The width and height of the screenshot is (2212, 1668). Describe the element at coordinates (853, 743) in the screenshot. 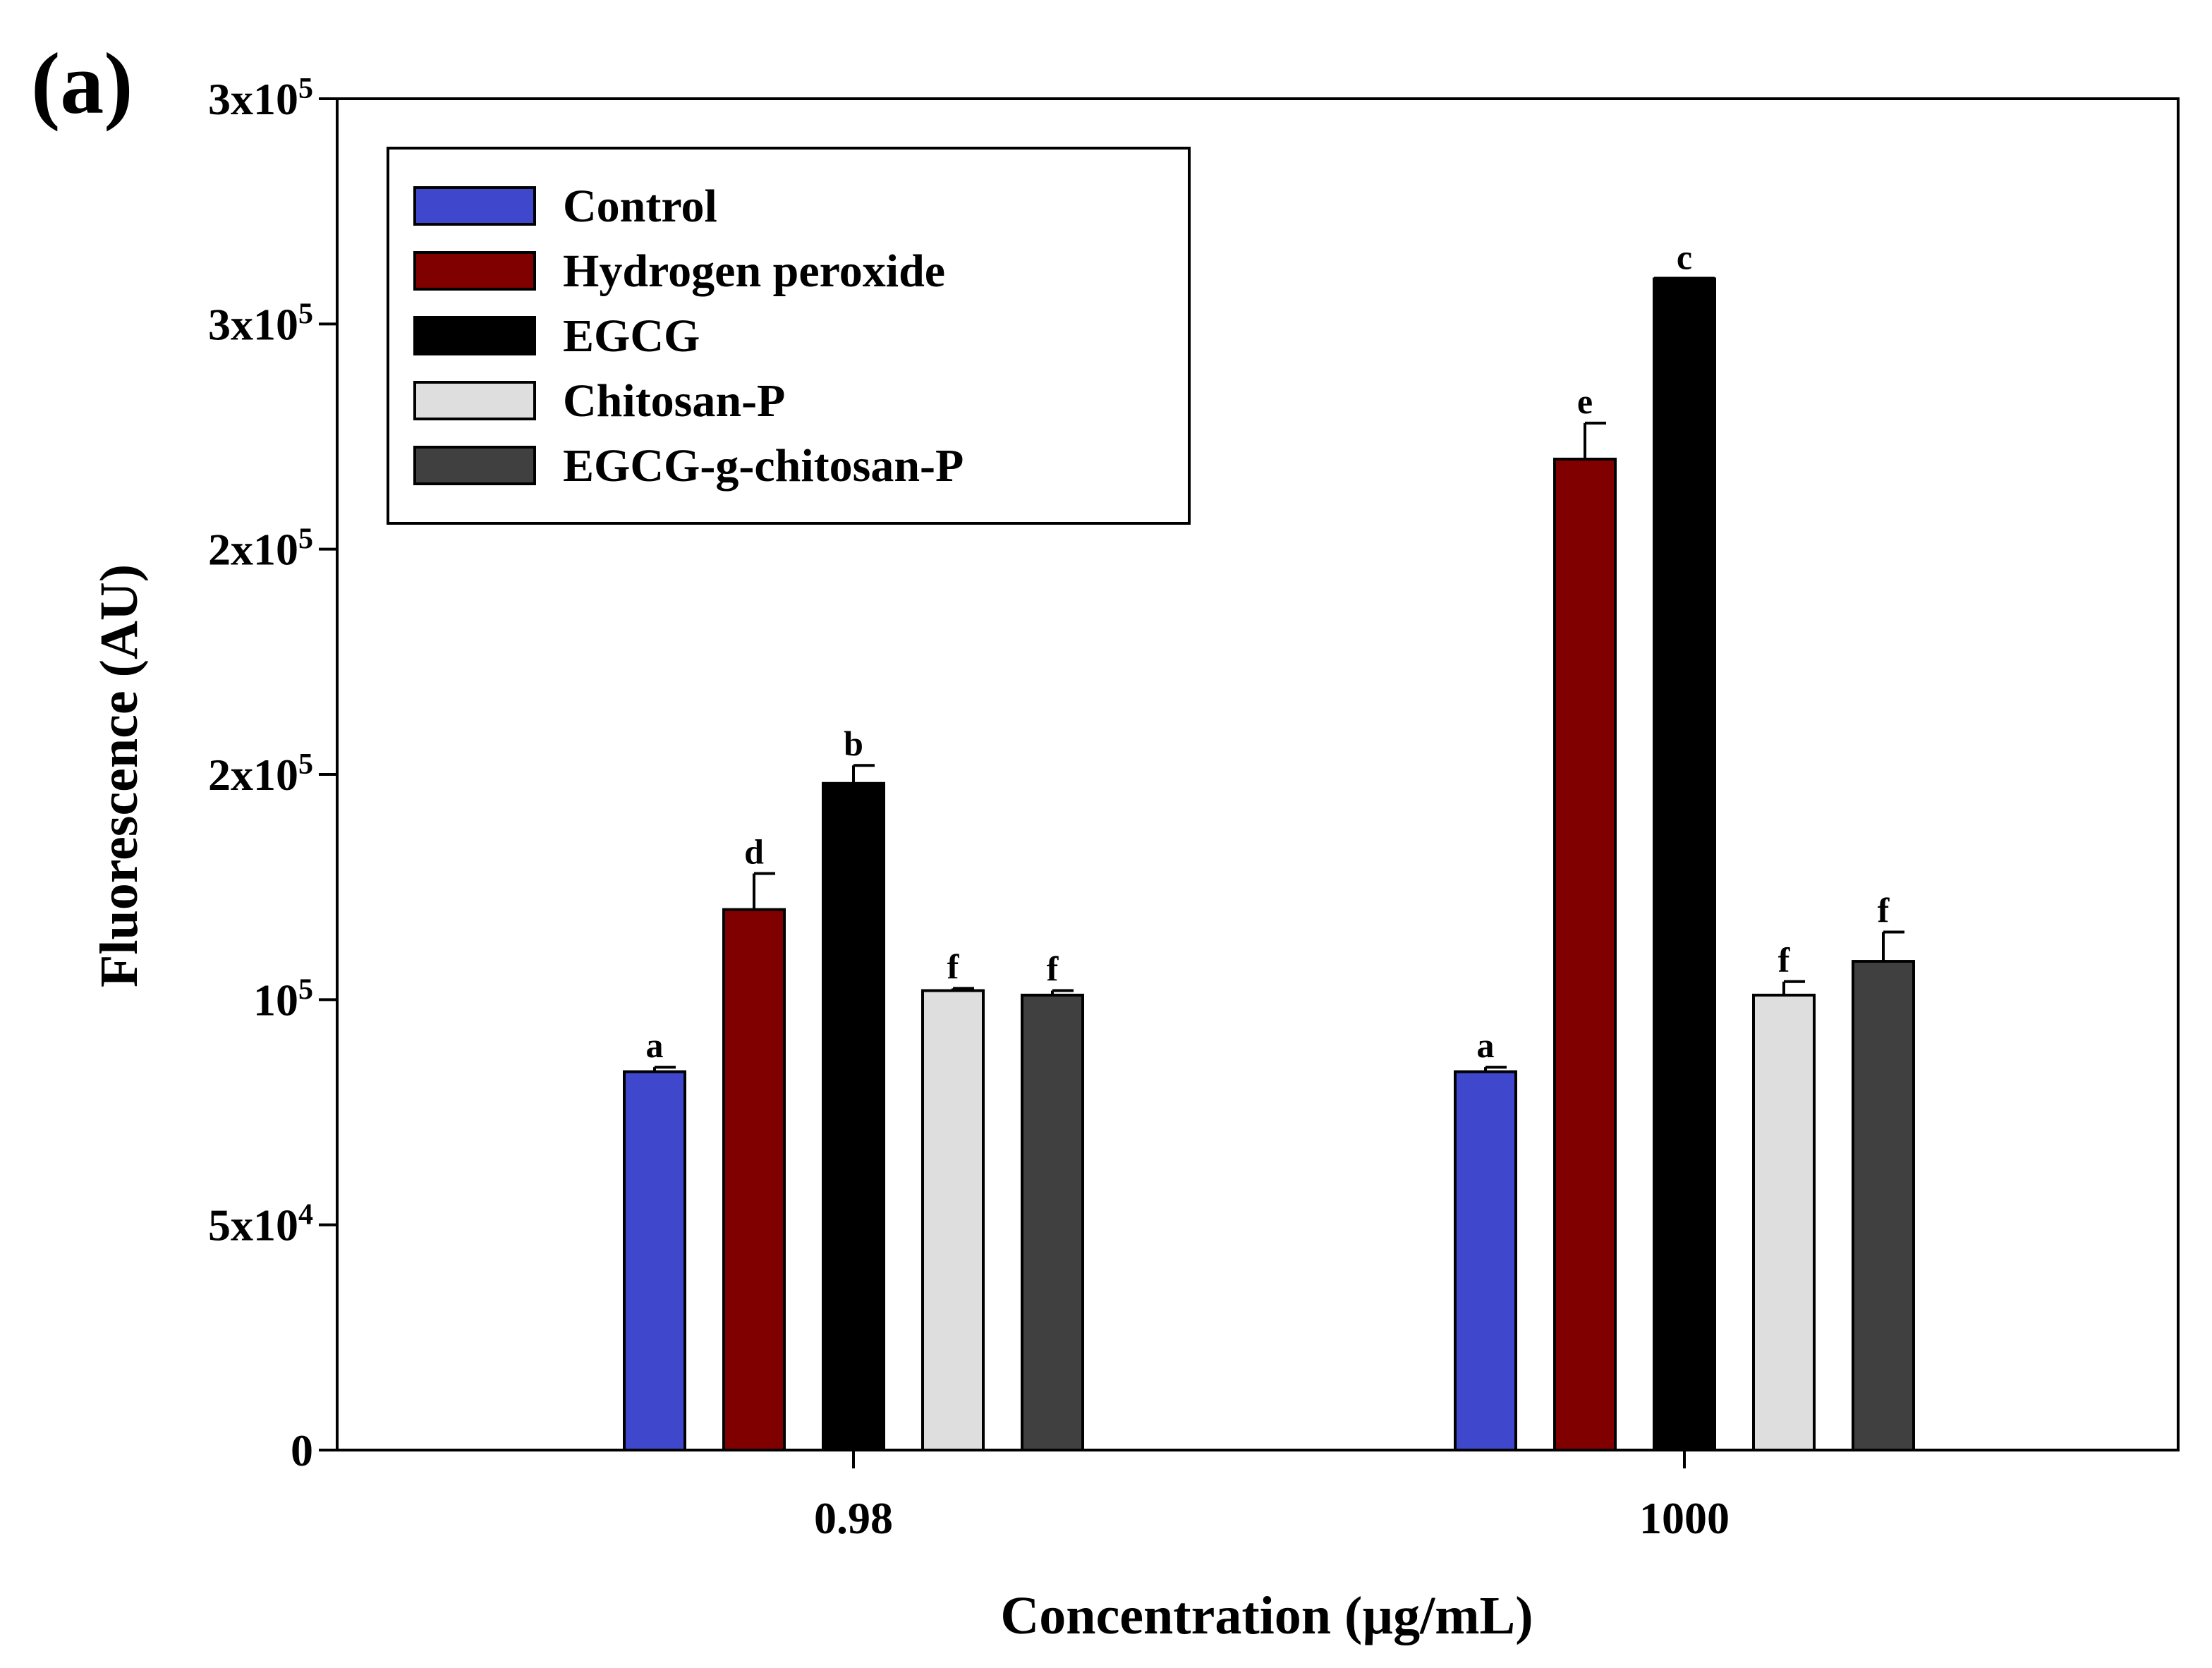

I see `significance-label: b` at that location.